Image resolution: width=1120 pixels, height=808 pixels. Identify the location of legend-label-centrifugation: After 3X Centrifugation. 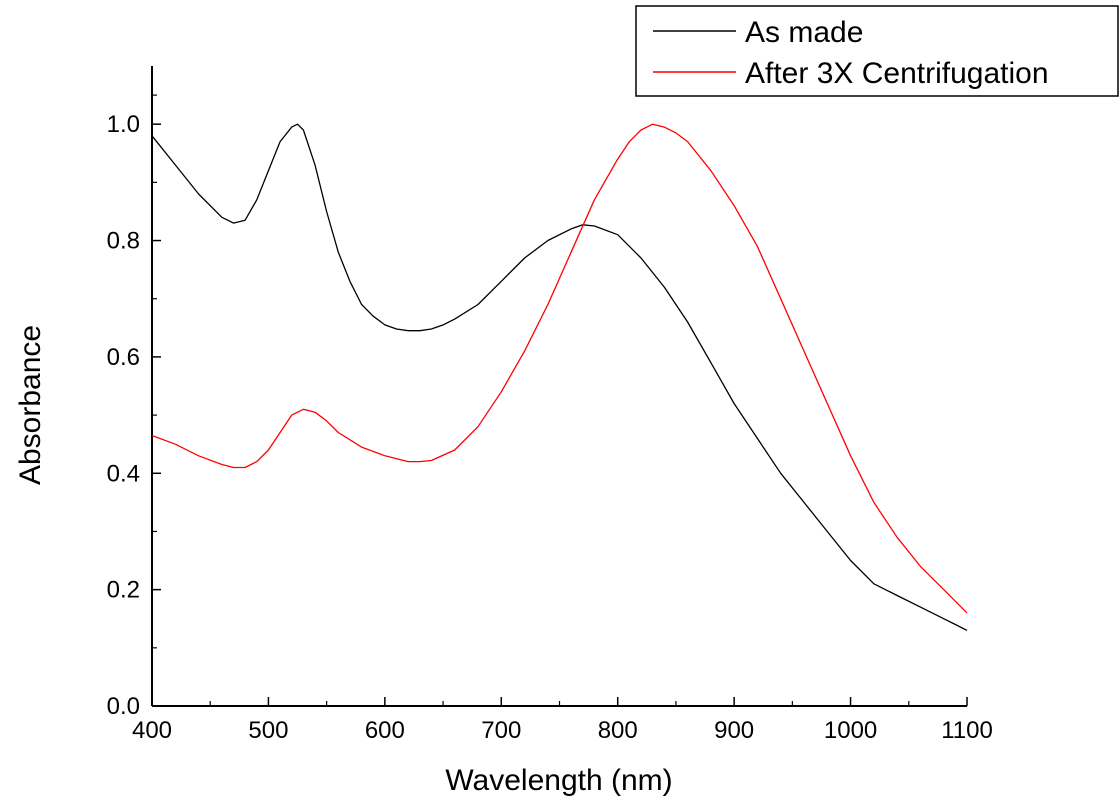
(897, 73).